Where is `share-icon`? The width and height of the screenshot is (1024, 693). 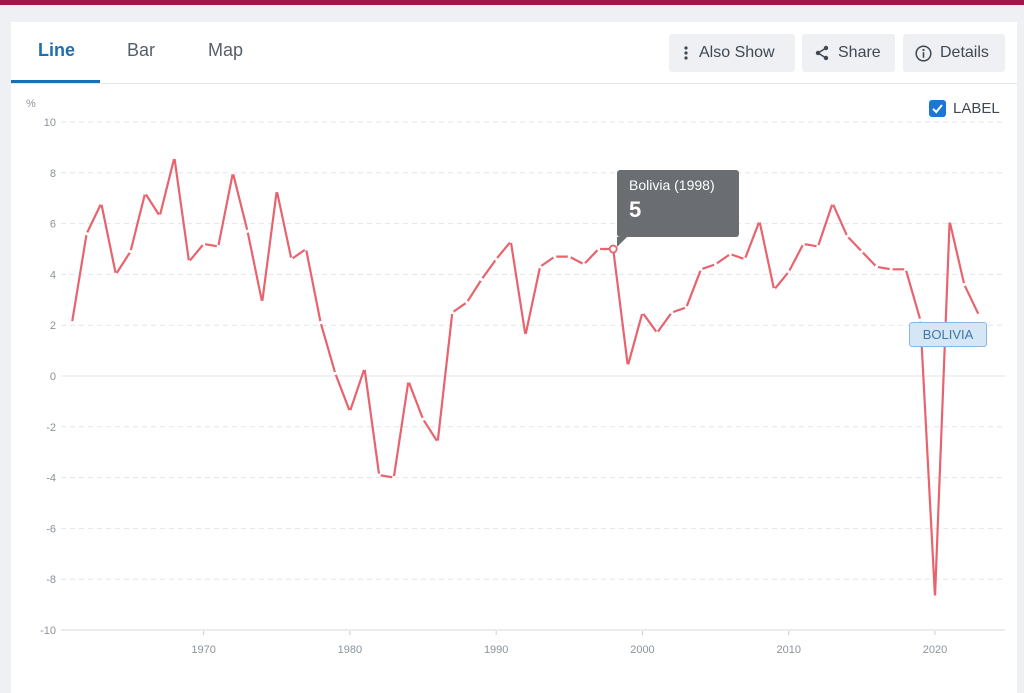 share-icon is located at coordinates (822, 53).